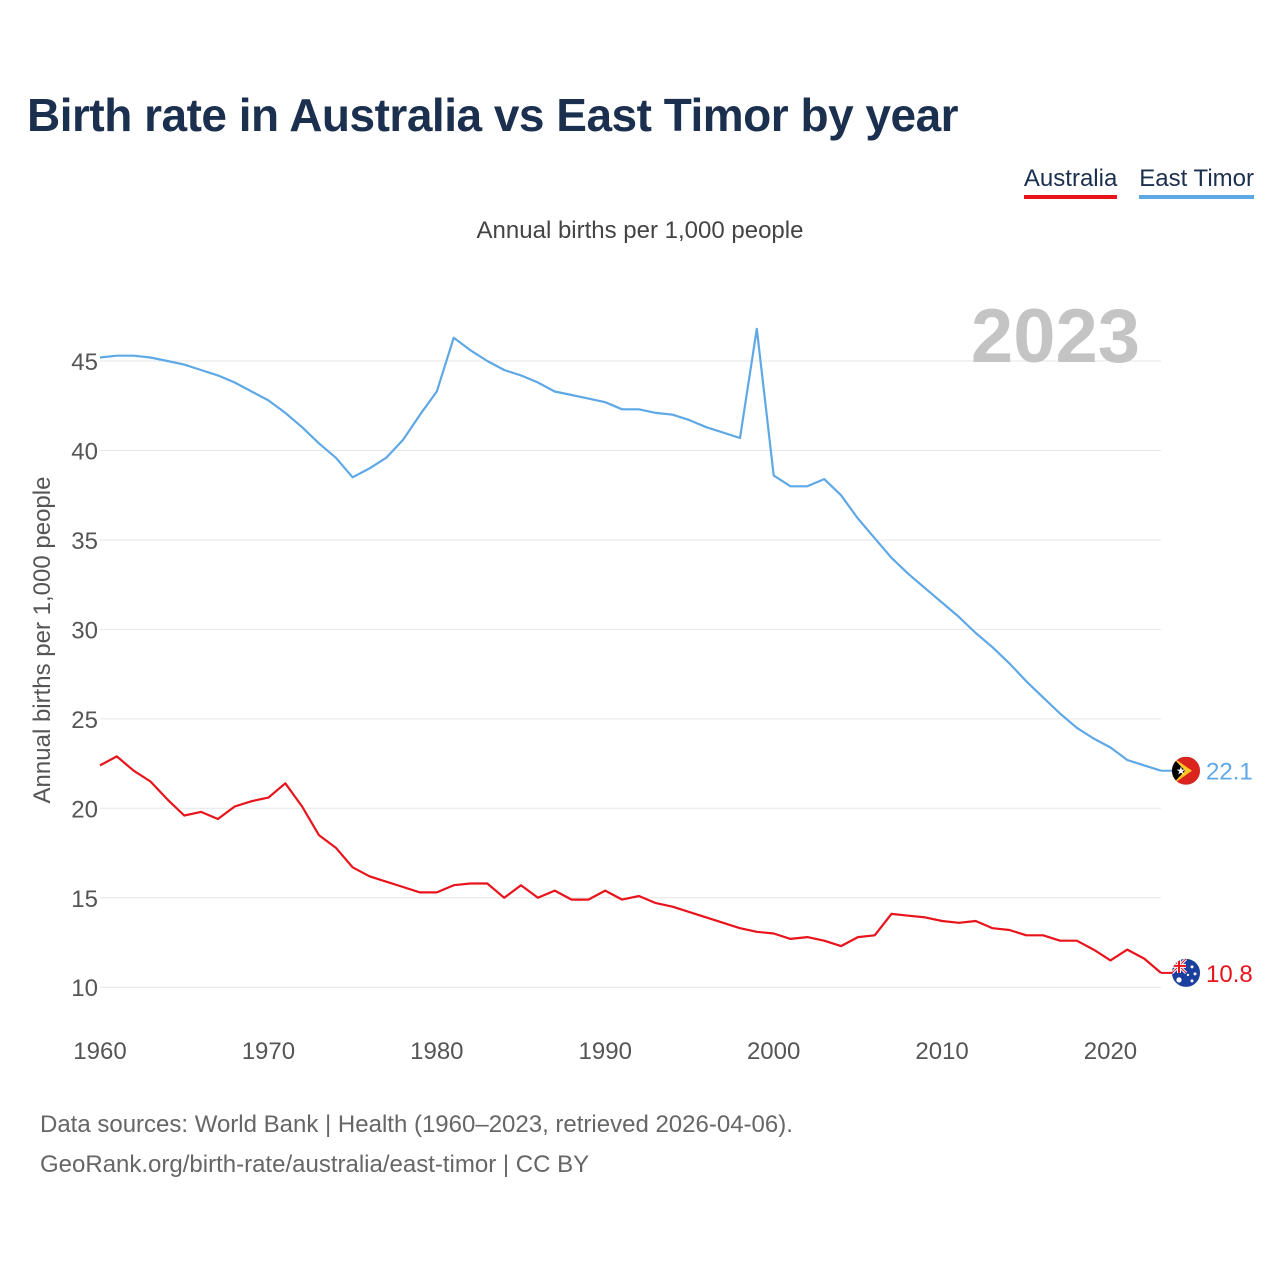 This screenshot has height=1280, width=1280. What do you see at coordinates (84, 451) in the screenshot?
I see `y-tick-40: 40` at bounding box center [84, 451].